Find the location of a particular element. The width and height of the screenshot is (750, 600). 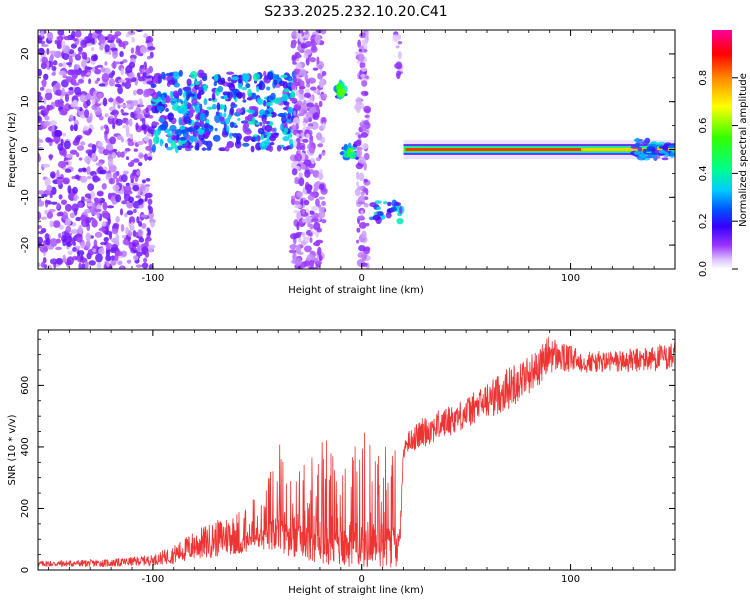

colorbar-tick-label: 0.4 is located at coordinates (703, 173).